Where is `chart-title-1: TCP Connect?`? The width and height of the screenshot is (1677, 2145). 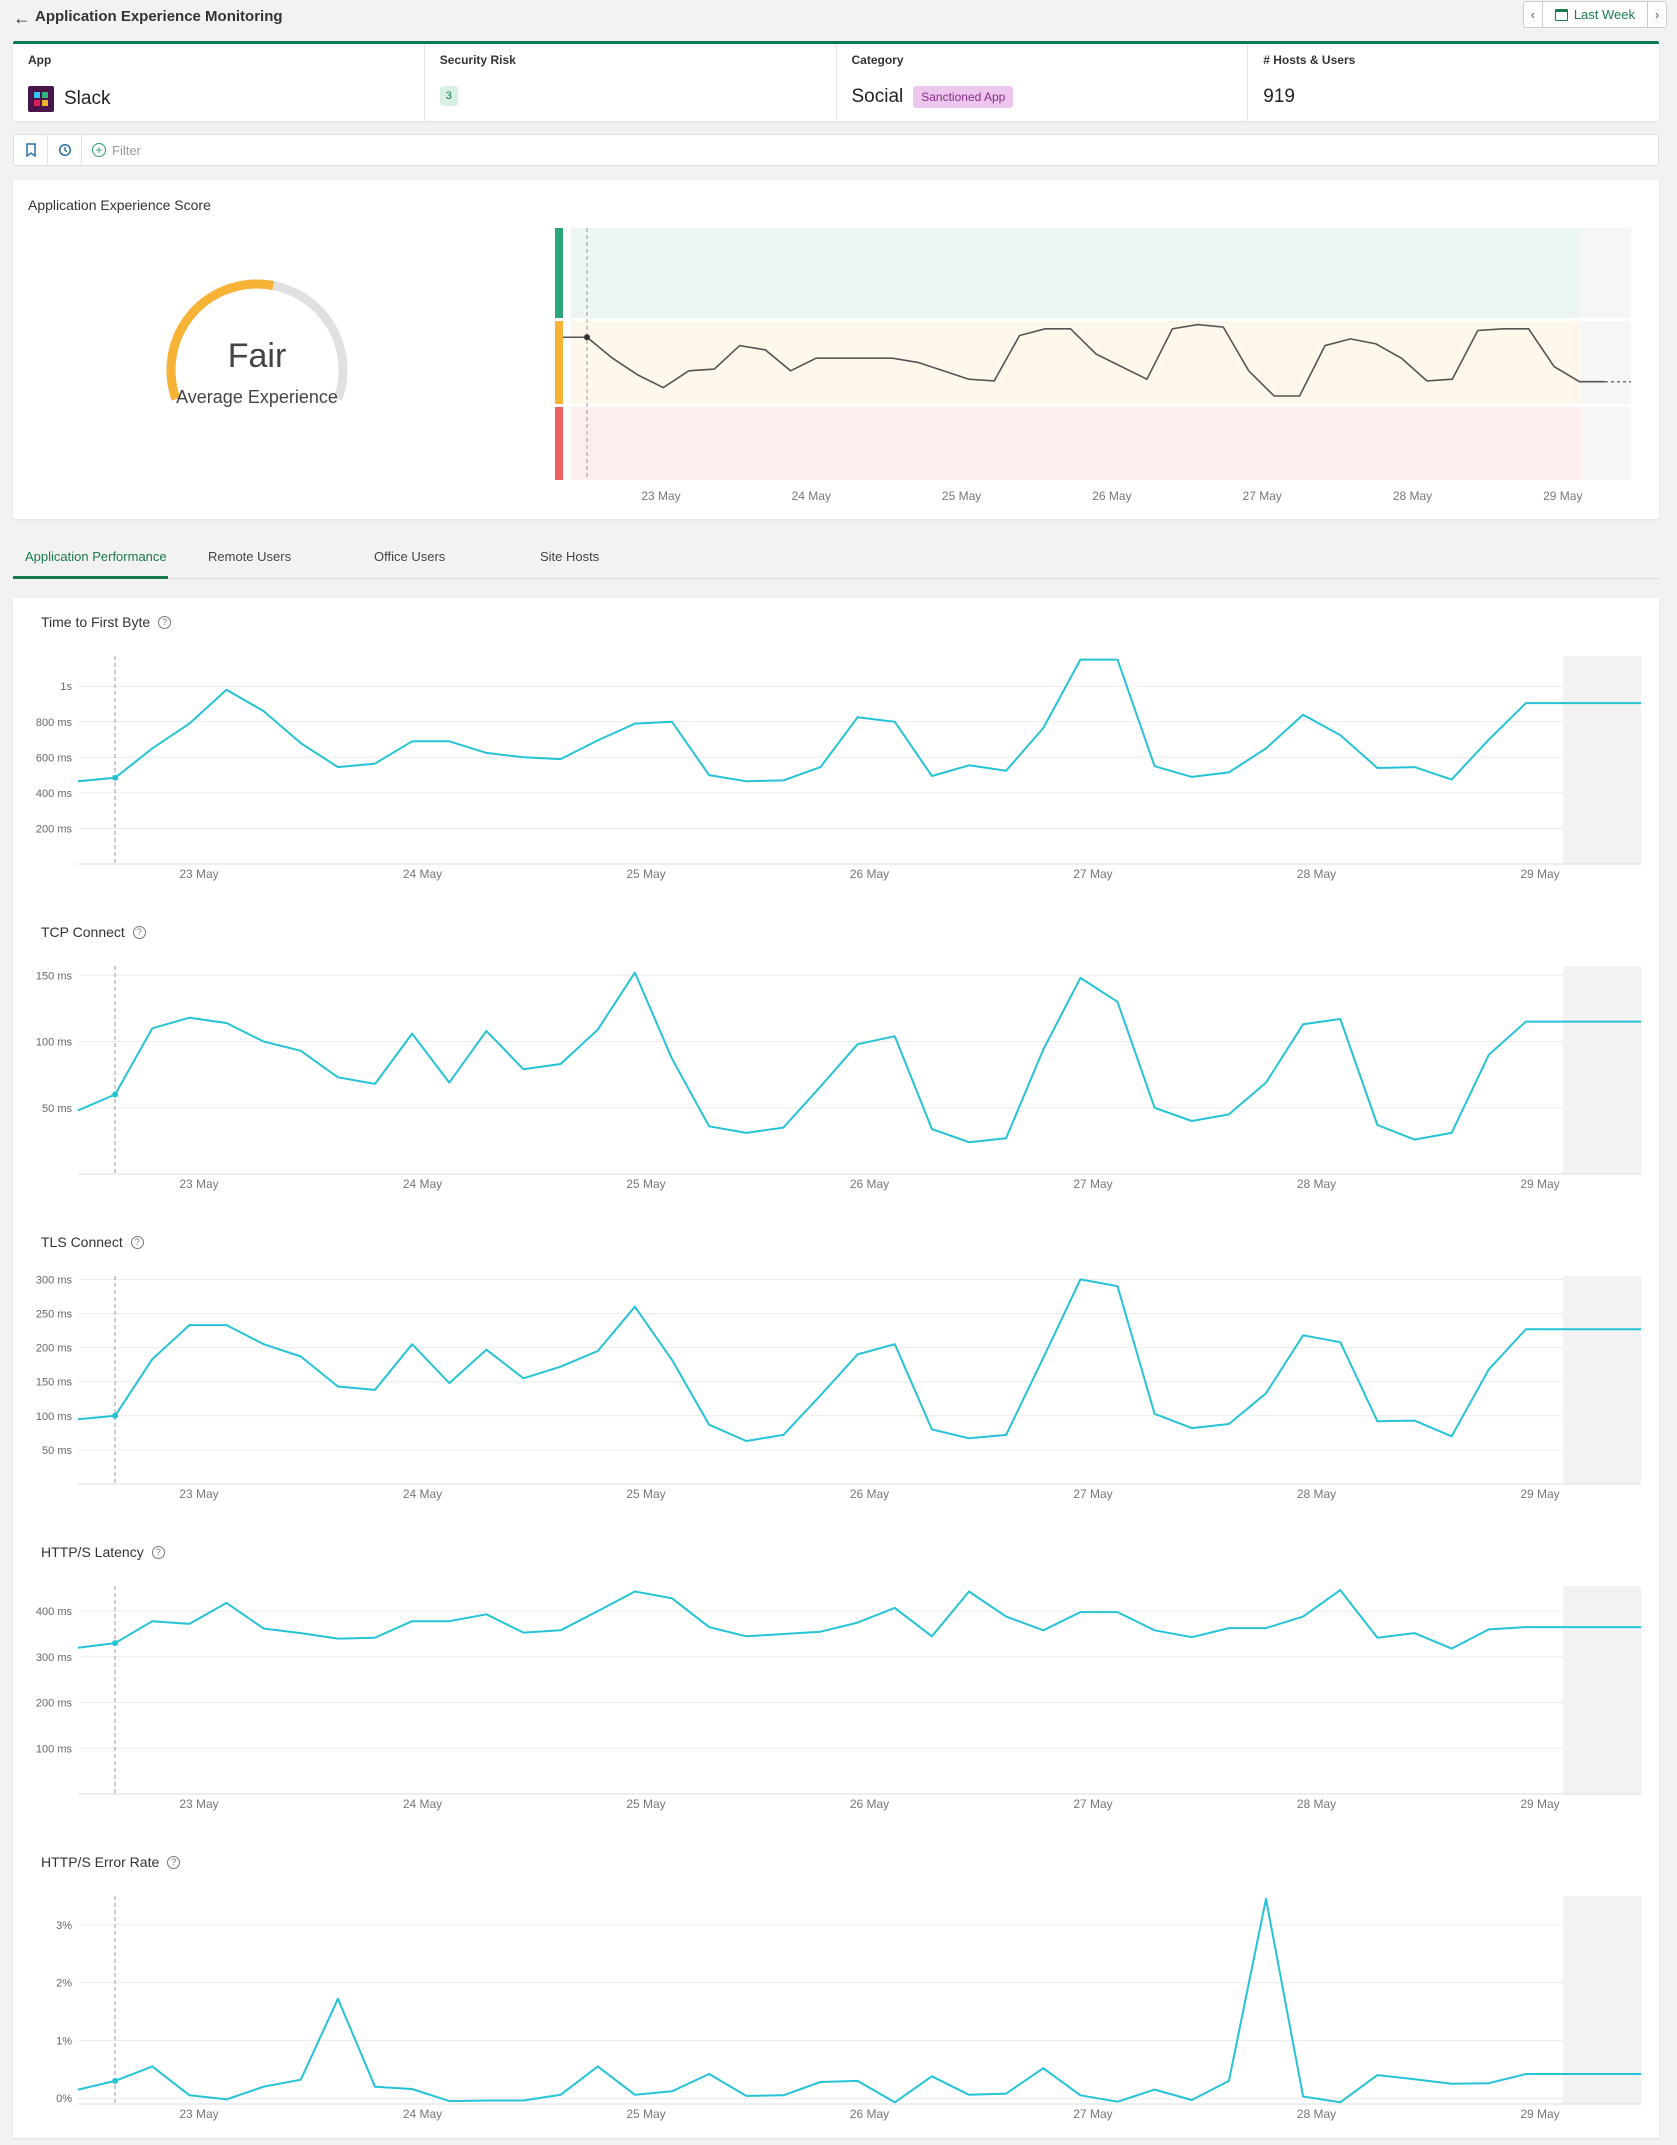 chart-title-1: TCP Connect? is located at coordinates (93, 932).